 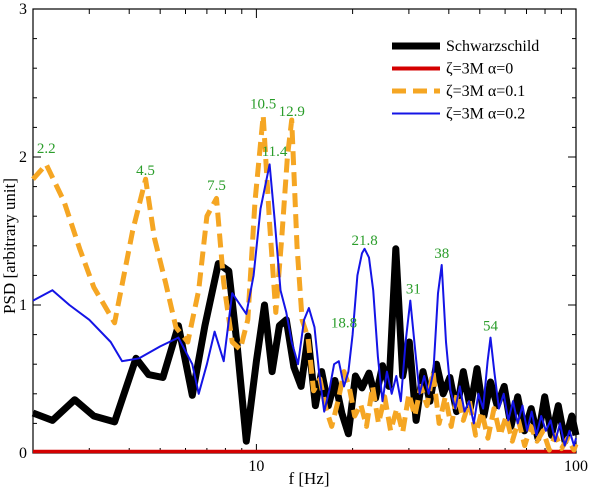 What do you see at coordinates (308, 478) in the screenshot?
I see `x-axis-title: f [Hz]` at bounding box center [308, 478].